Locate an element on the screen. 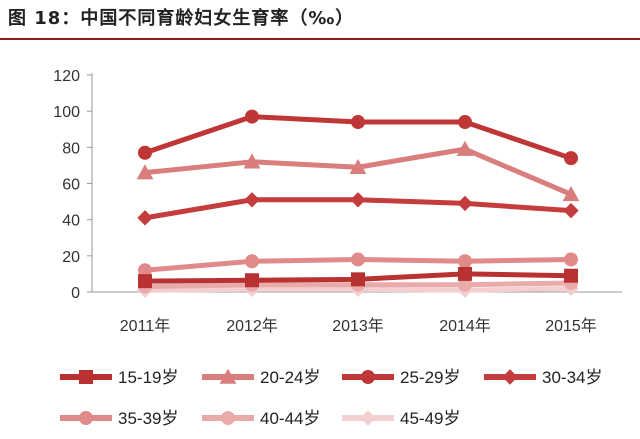 This screenshot has height=439, width=640. legend-label: 25-29岁 is located at coordinates (430, 377).